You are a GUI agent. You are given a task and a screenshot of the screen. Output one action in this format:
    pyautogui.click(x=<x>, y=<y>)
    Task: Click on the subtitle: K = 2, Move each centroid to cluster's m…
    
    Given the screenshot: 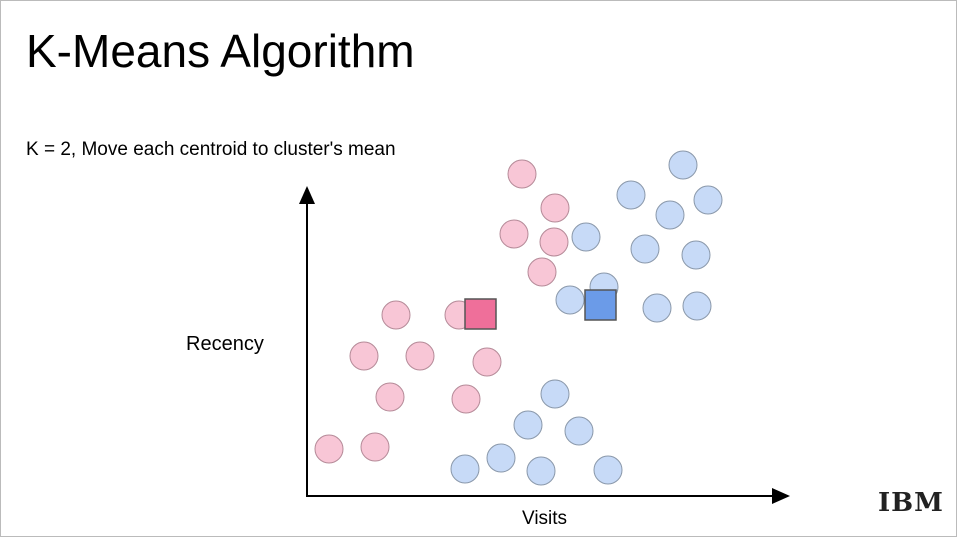 What is the action you would take?
    pyautogui.click(x=211, y=149)
    